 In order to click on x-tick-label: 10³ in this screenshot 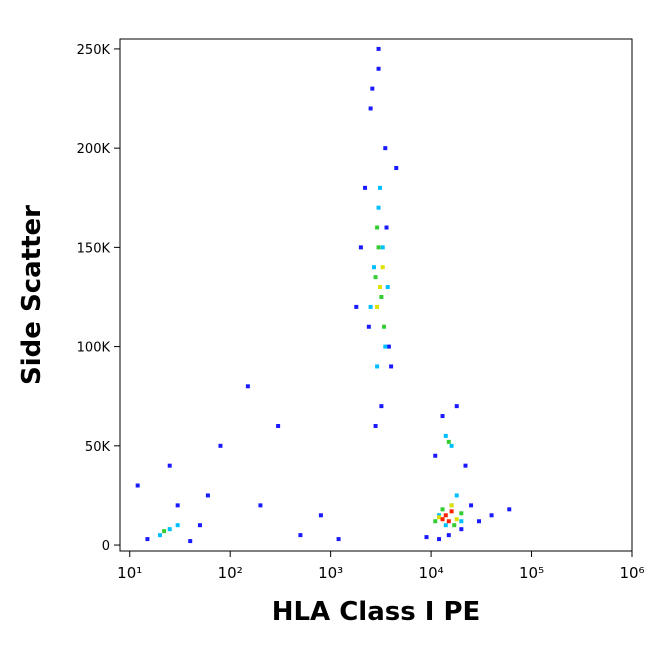, I will do `click(330, 573)`.